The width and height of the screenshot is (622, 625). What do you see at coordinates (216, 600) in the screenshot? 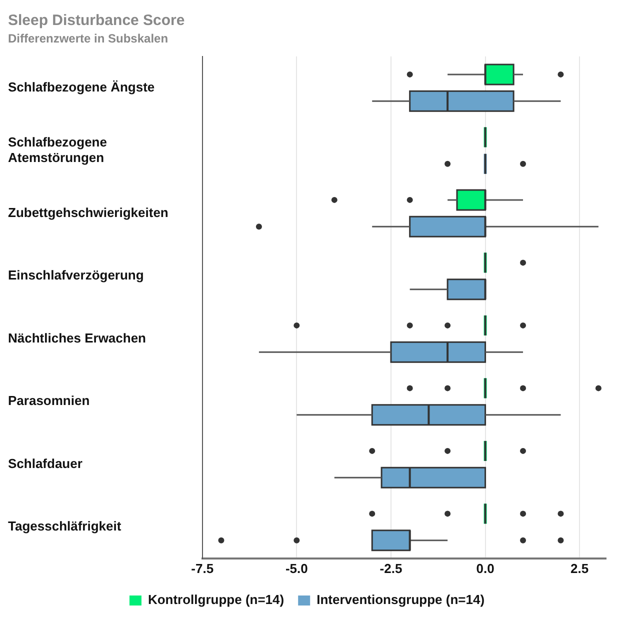
I see `legend-label: Kontrollgruppe (n=14)` at bounding box center [216, 600].